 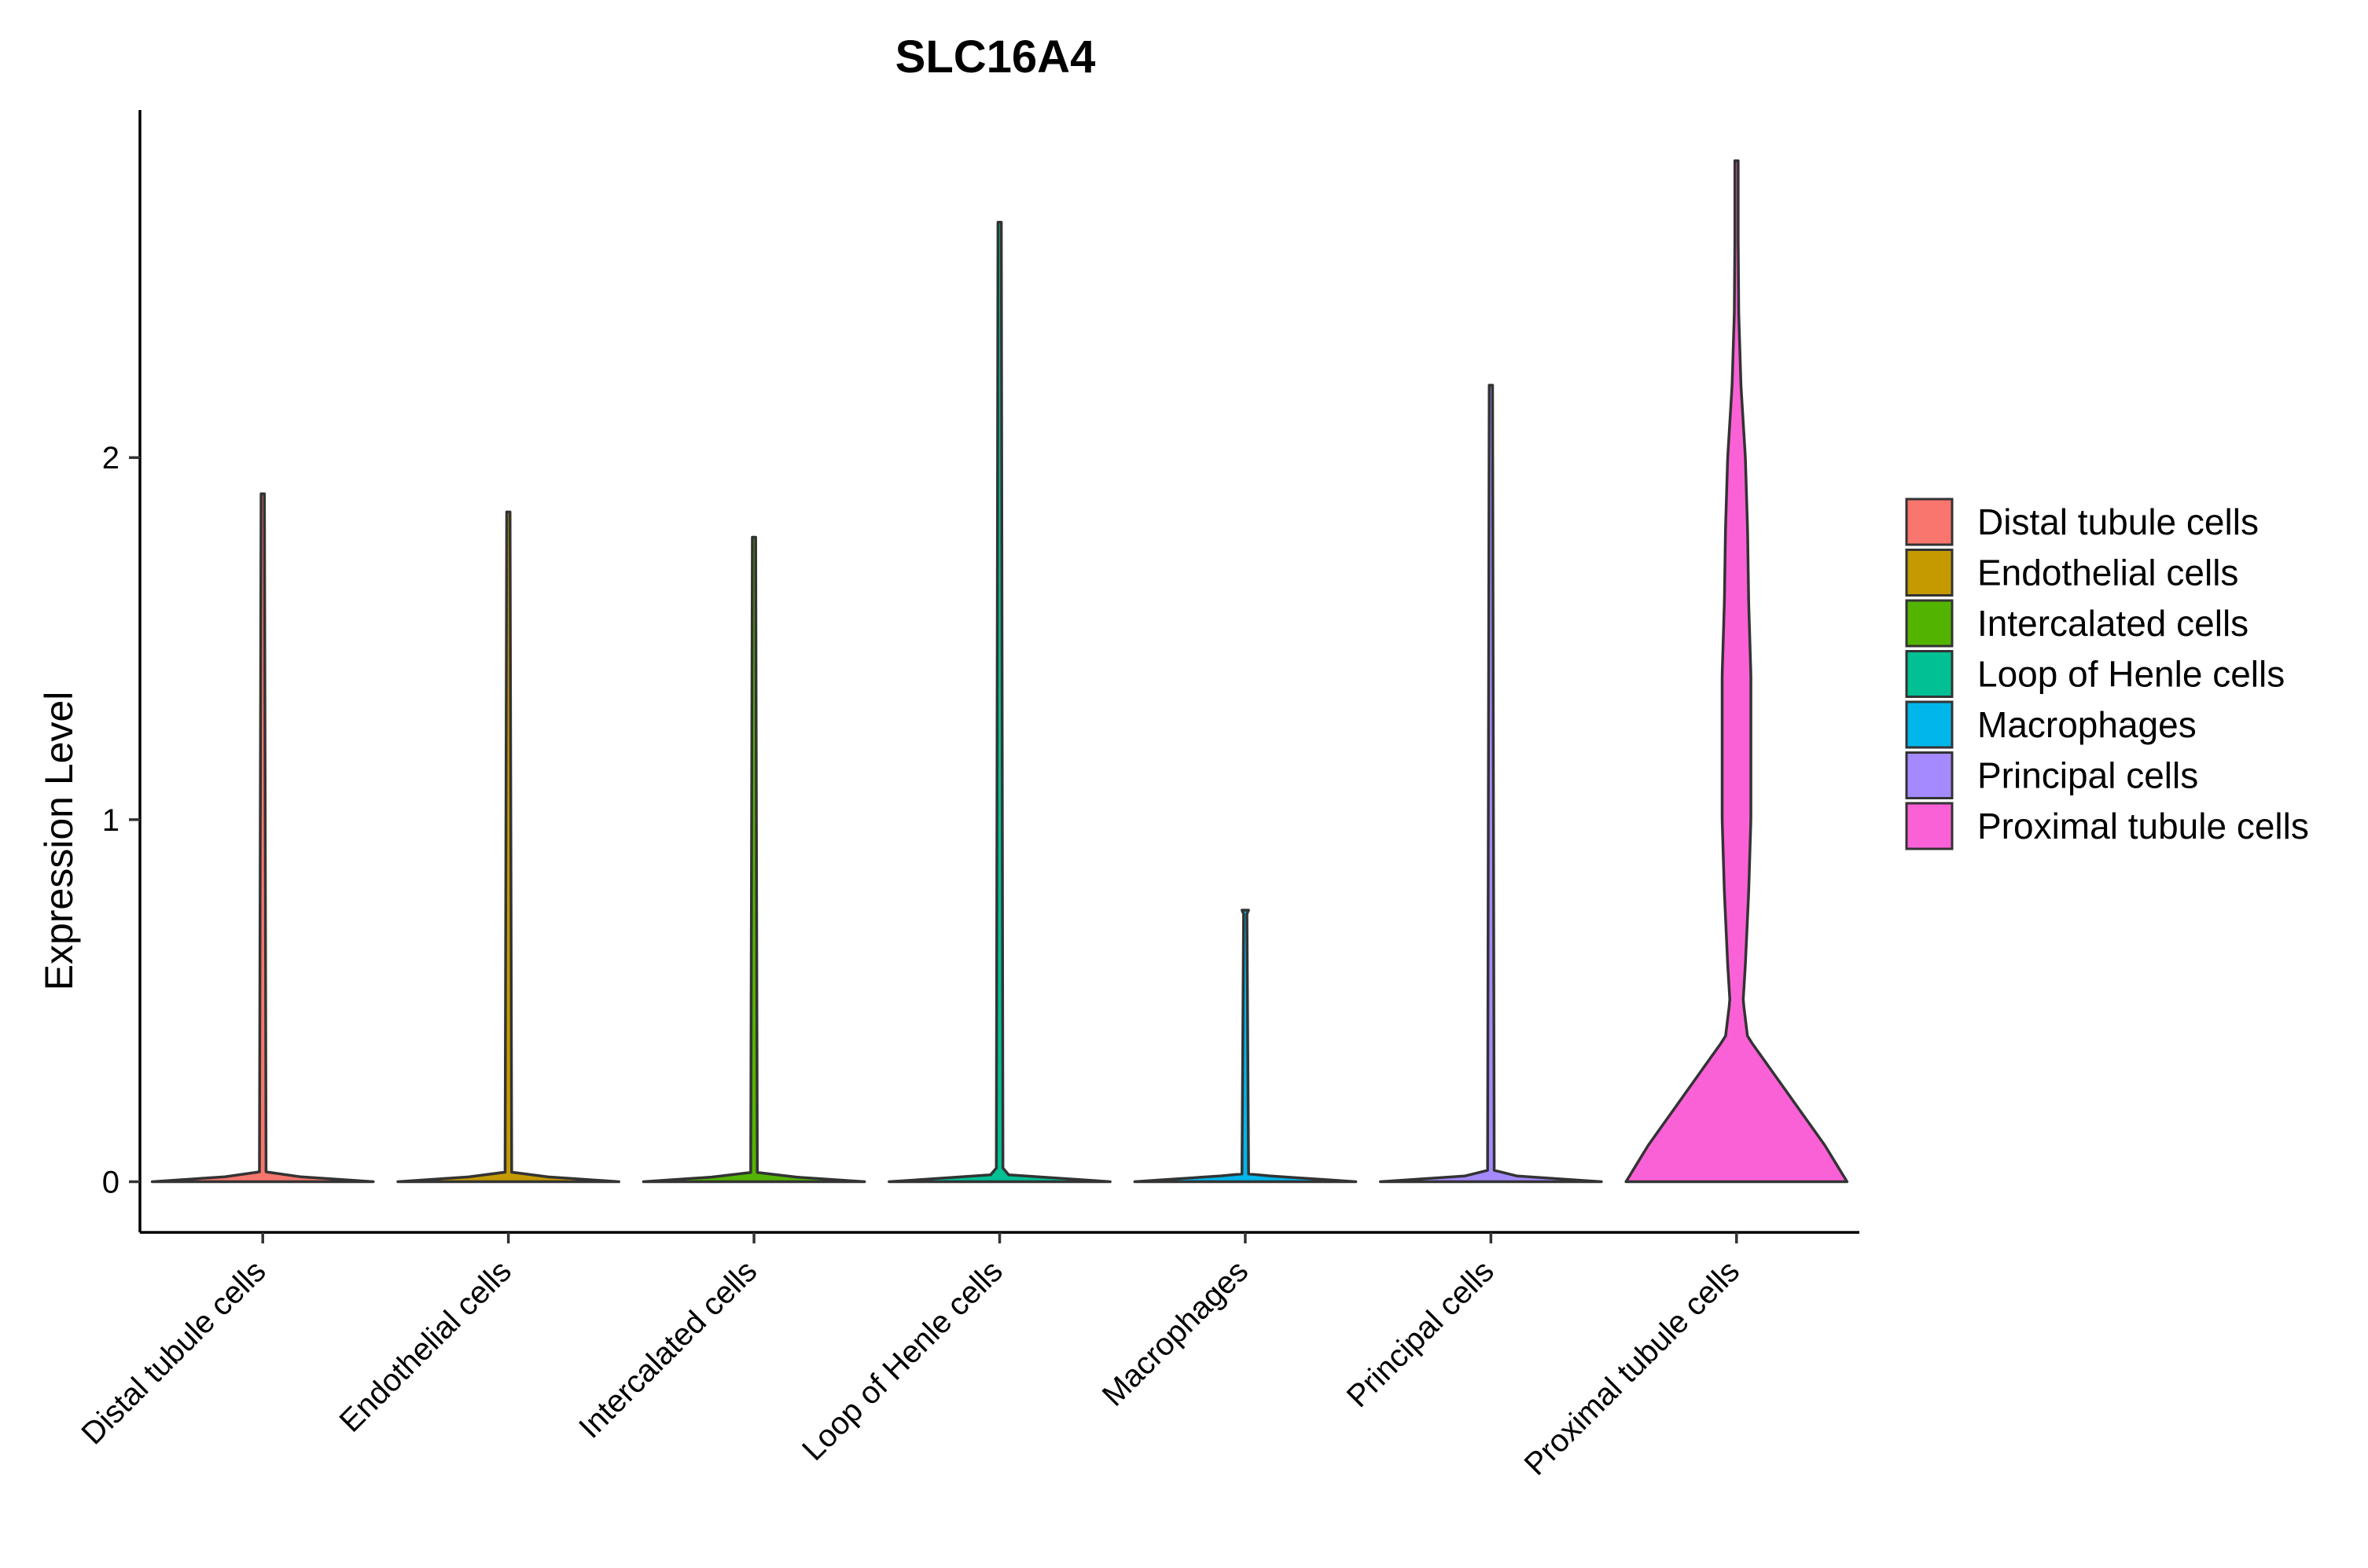 What do you see at coordinates (2107, 573) in the screenshot?
I see `legend-label: Endothelial cells` at bounding box center [2107, 573].